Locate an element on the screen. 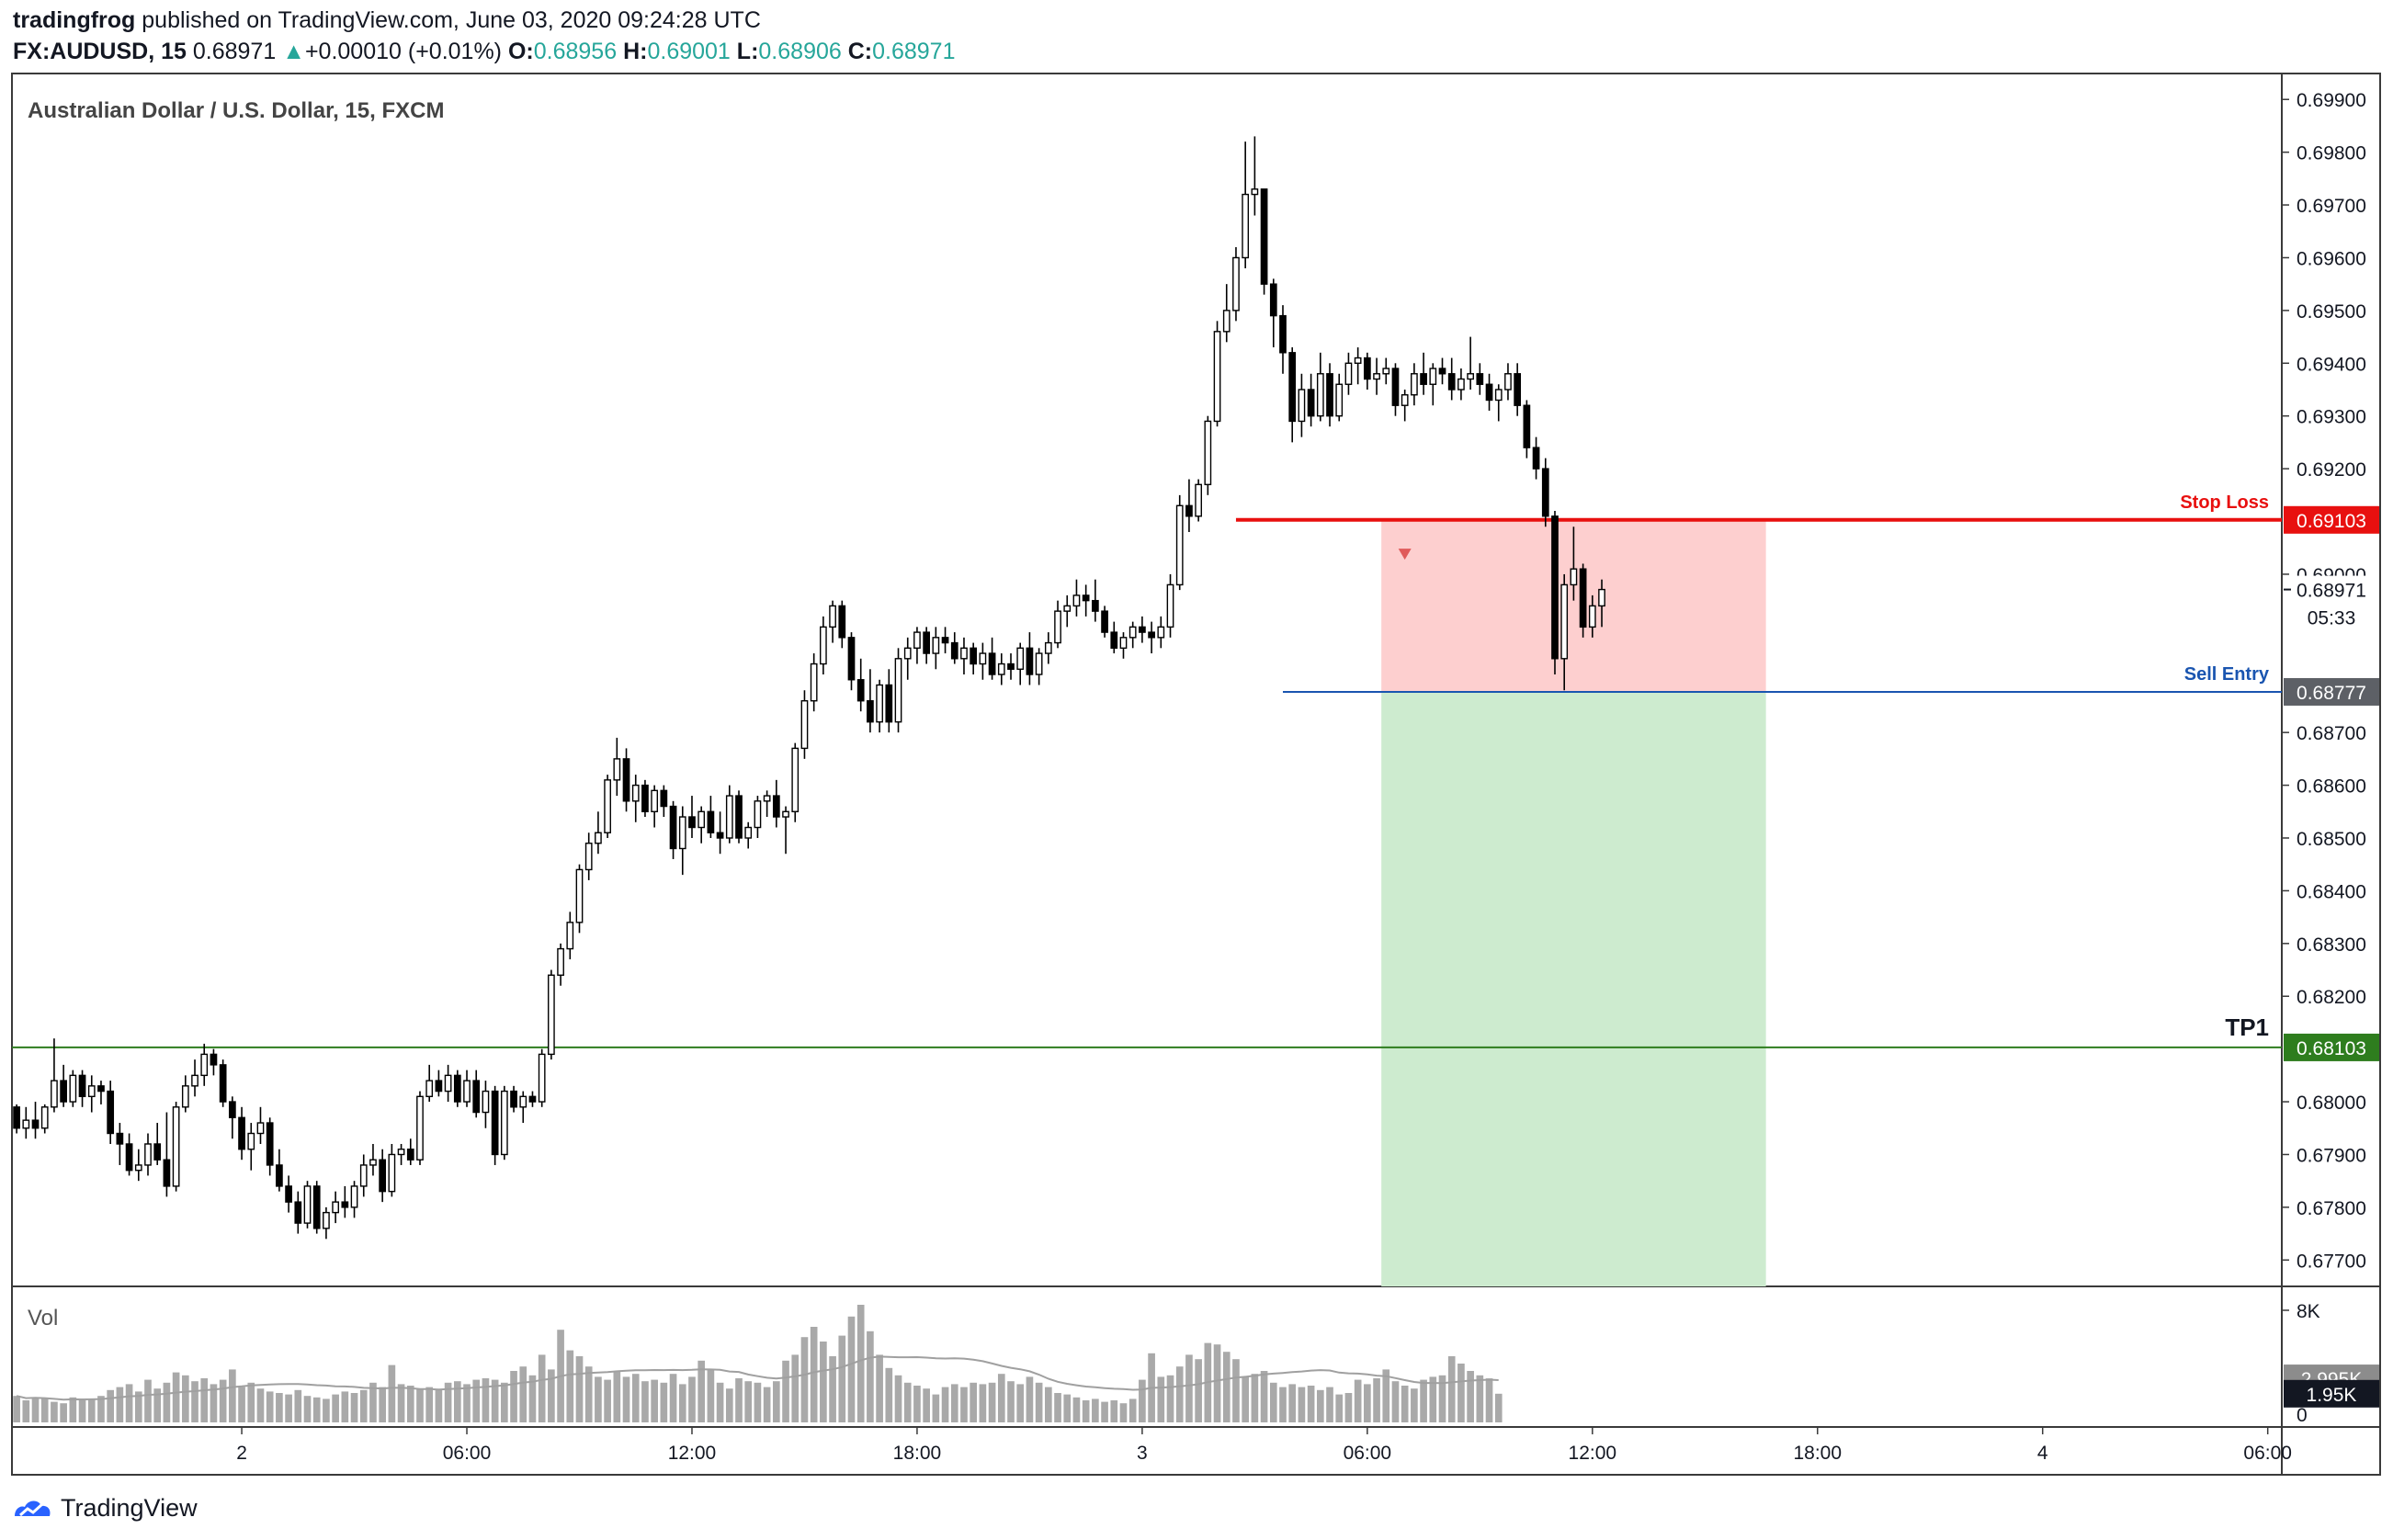 The height and width of the screenshot is (1540, 2393). close-value: 0.68971 is located at coordinates (914, 51).